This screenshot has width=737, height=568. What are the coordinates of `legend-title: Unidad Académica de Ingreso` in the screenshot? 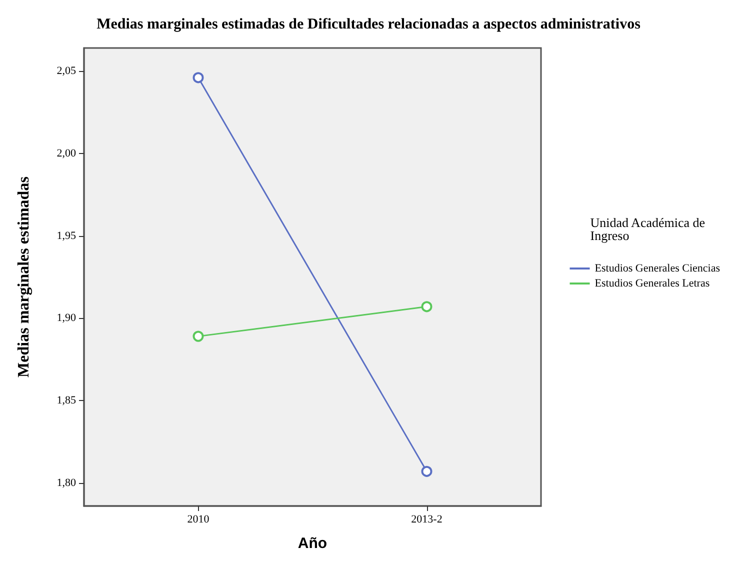 It's located at (649, 229).